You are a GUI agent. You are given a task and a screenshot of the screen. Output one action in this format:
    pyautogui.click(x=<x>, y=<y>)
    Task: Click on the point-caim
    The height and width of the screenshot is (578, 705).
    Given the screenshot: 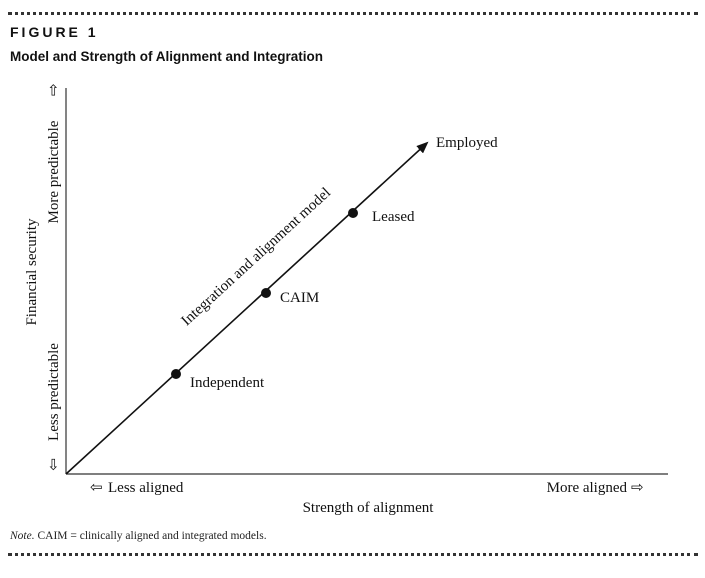 What is the action you would take?
    pyautogui.click(x=266, y=293)
    